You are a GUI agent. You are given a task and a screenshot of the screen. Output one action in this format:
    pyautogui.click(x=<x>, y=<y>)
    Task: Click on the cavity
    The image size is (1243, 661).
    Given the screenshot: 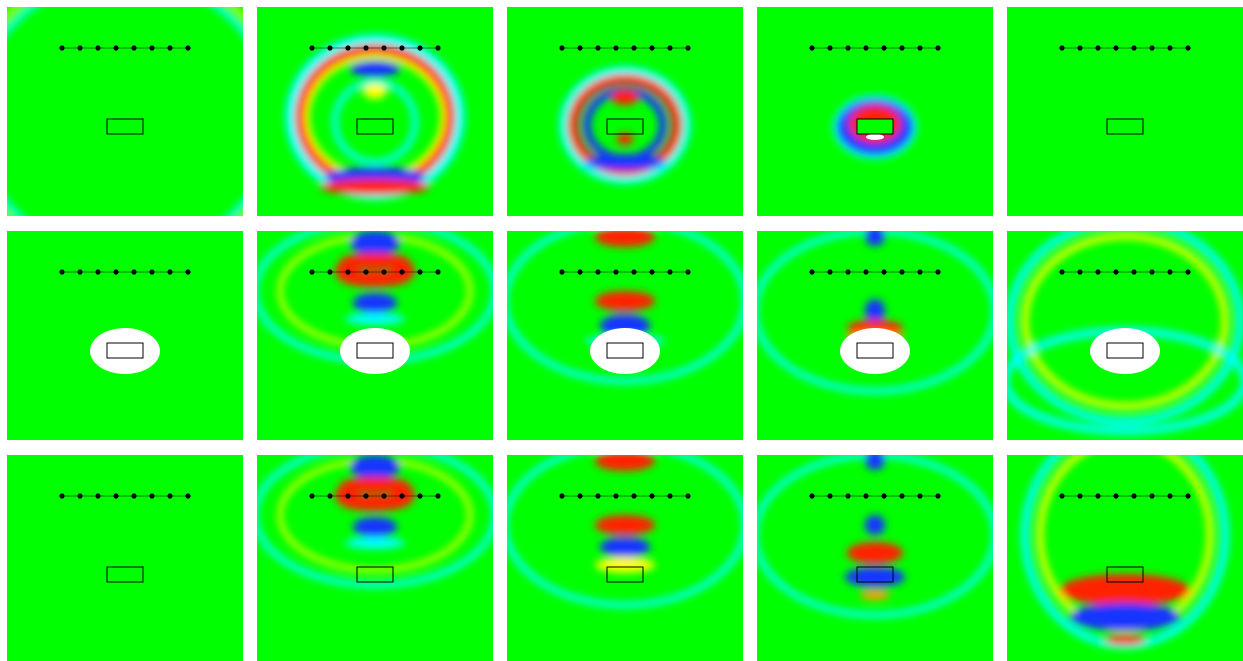 What is the action you would take?
    pyautogui.click(x=125, y=351)
    